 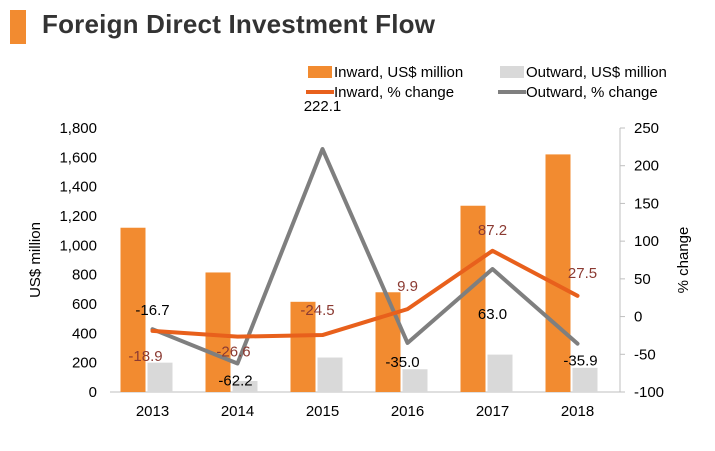 What do you see at coordinates (580, 361) in the screenshot?
I see `data-label-outward-change: -35.9` at bounding box center [580, 361].